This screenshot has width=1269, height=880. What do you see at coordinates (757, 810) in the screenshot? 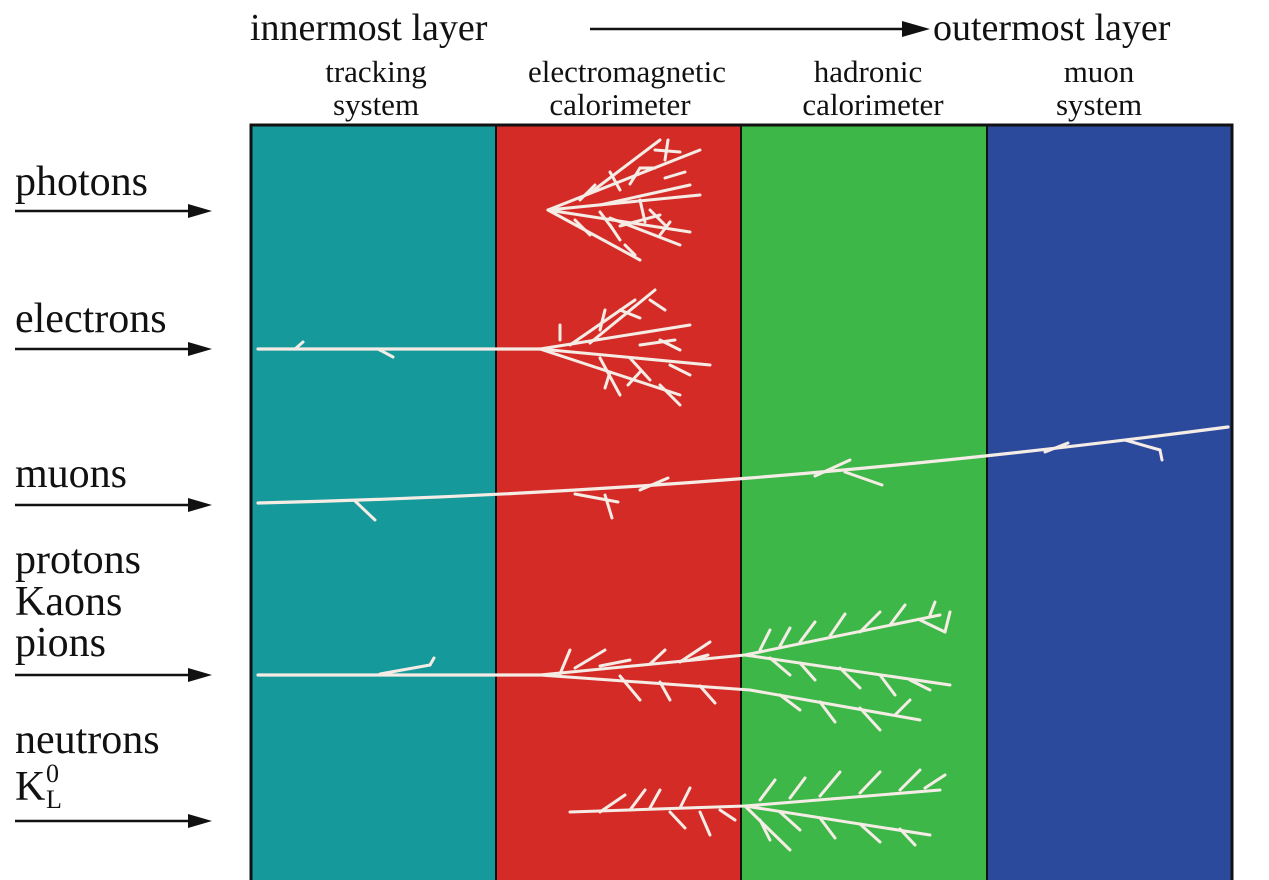
I see `neutral-shower` at bounding box center [757, 810].